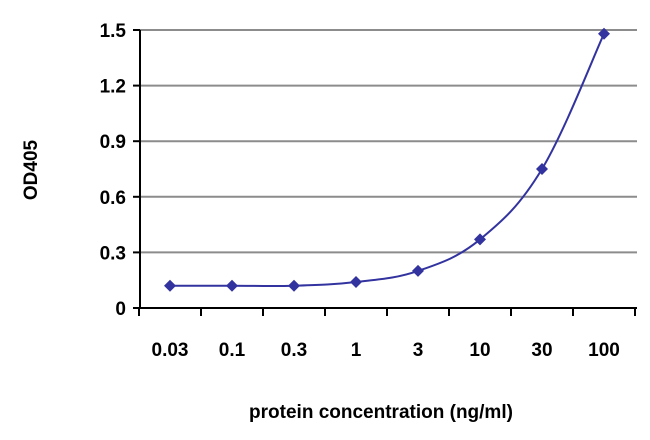  Describe the element at coordinates (479, 350) in the screenshot. I see `x-tick-label: 10` at that location.